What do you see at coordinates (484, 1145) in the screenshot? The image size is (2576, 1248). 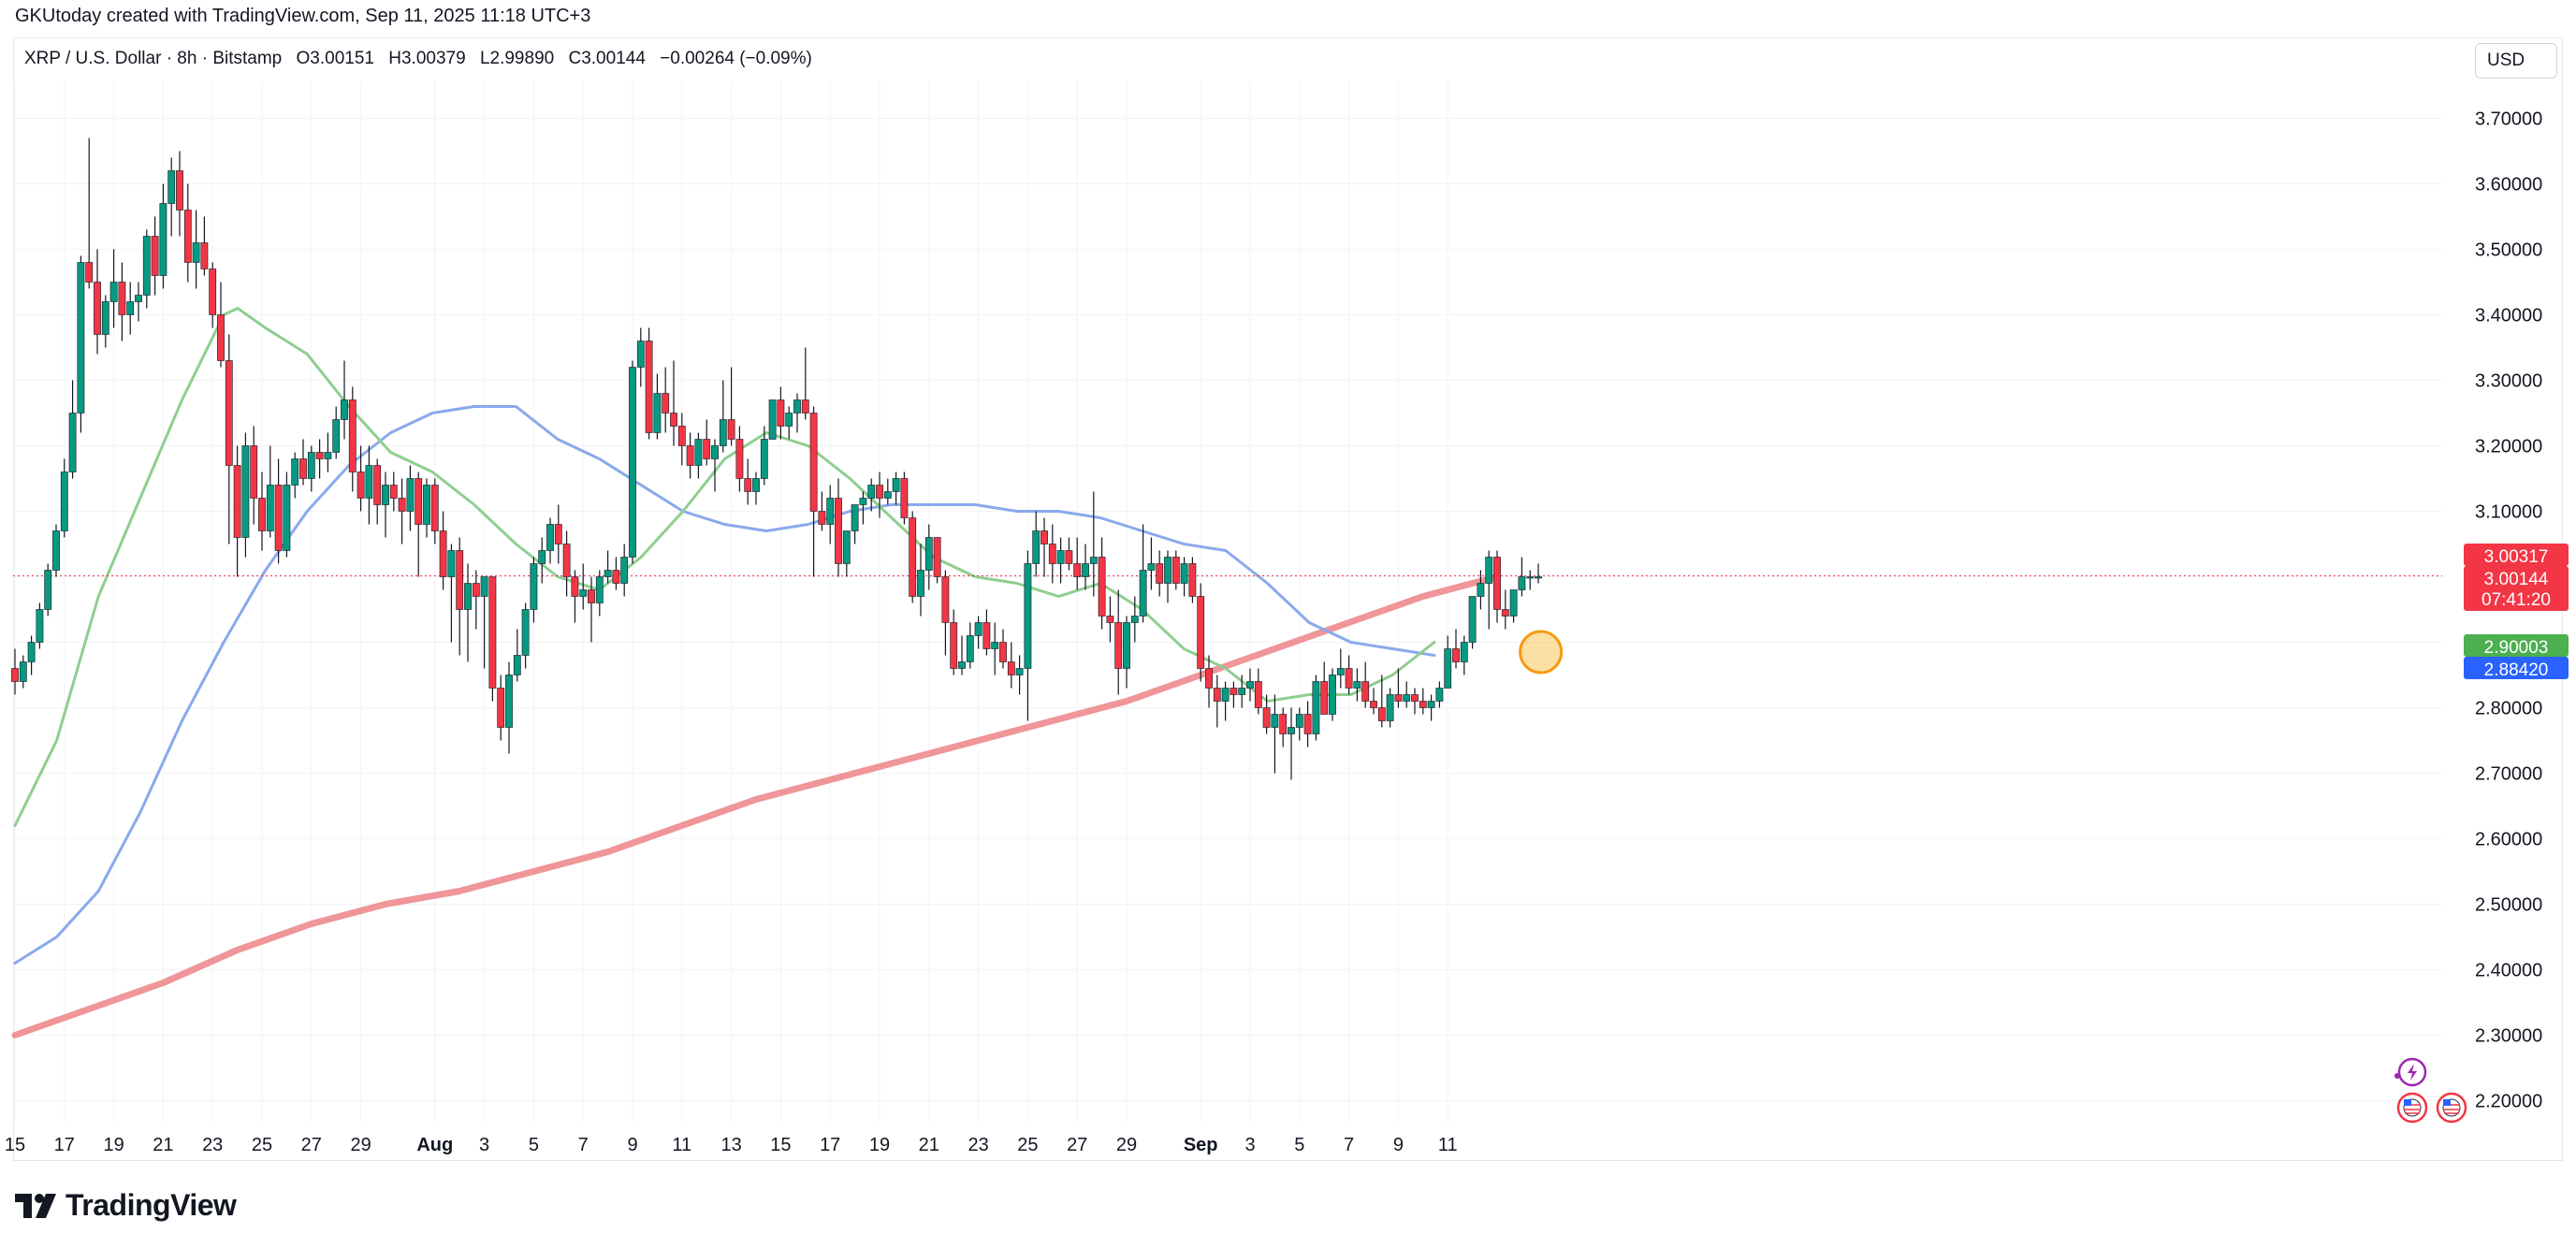 I see `x-tick-label: 3` at bounding box center [484, 1145].